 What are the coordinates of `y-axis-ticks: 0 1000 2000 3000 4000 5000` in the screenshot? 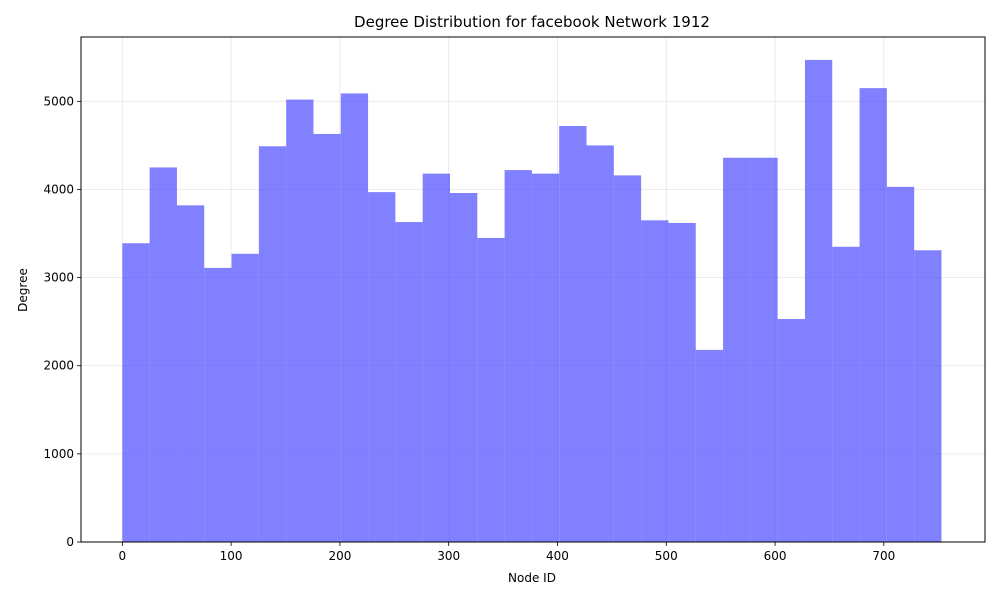 It's located at (62, 321).